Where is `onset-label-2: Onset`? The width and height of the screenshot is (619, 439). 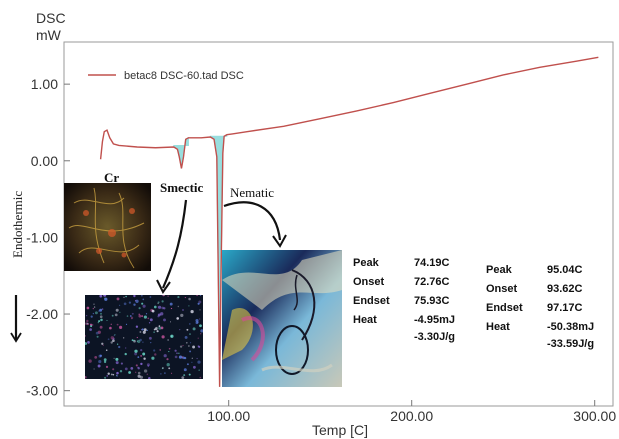
onset-label-2: Onset is located at coordinates (502, 289).